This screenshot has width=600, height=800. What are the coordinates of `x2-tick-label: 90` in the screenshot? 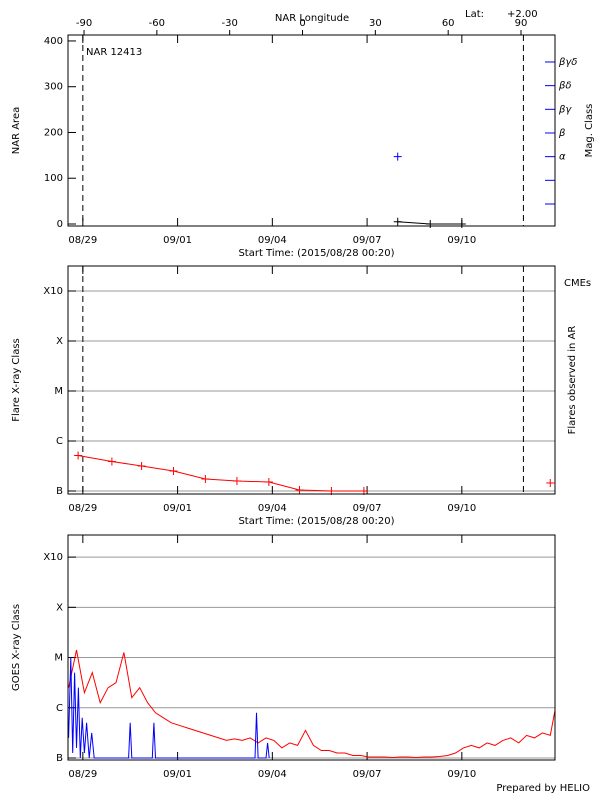 It's located at (521, 23).